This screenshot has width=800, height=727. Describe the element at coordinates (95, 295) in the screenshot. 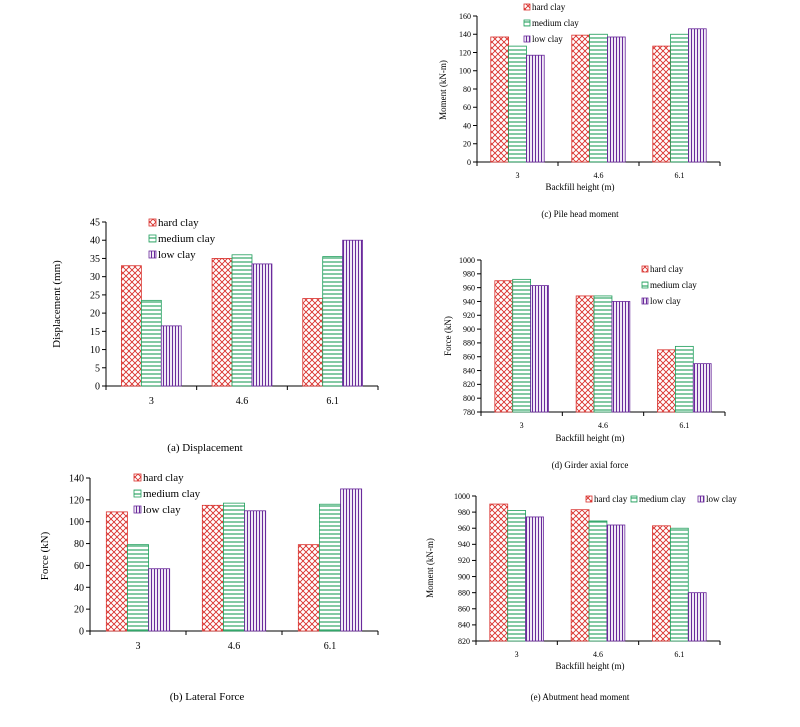

I see `y-tick-label: 25` at that location.